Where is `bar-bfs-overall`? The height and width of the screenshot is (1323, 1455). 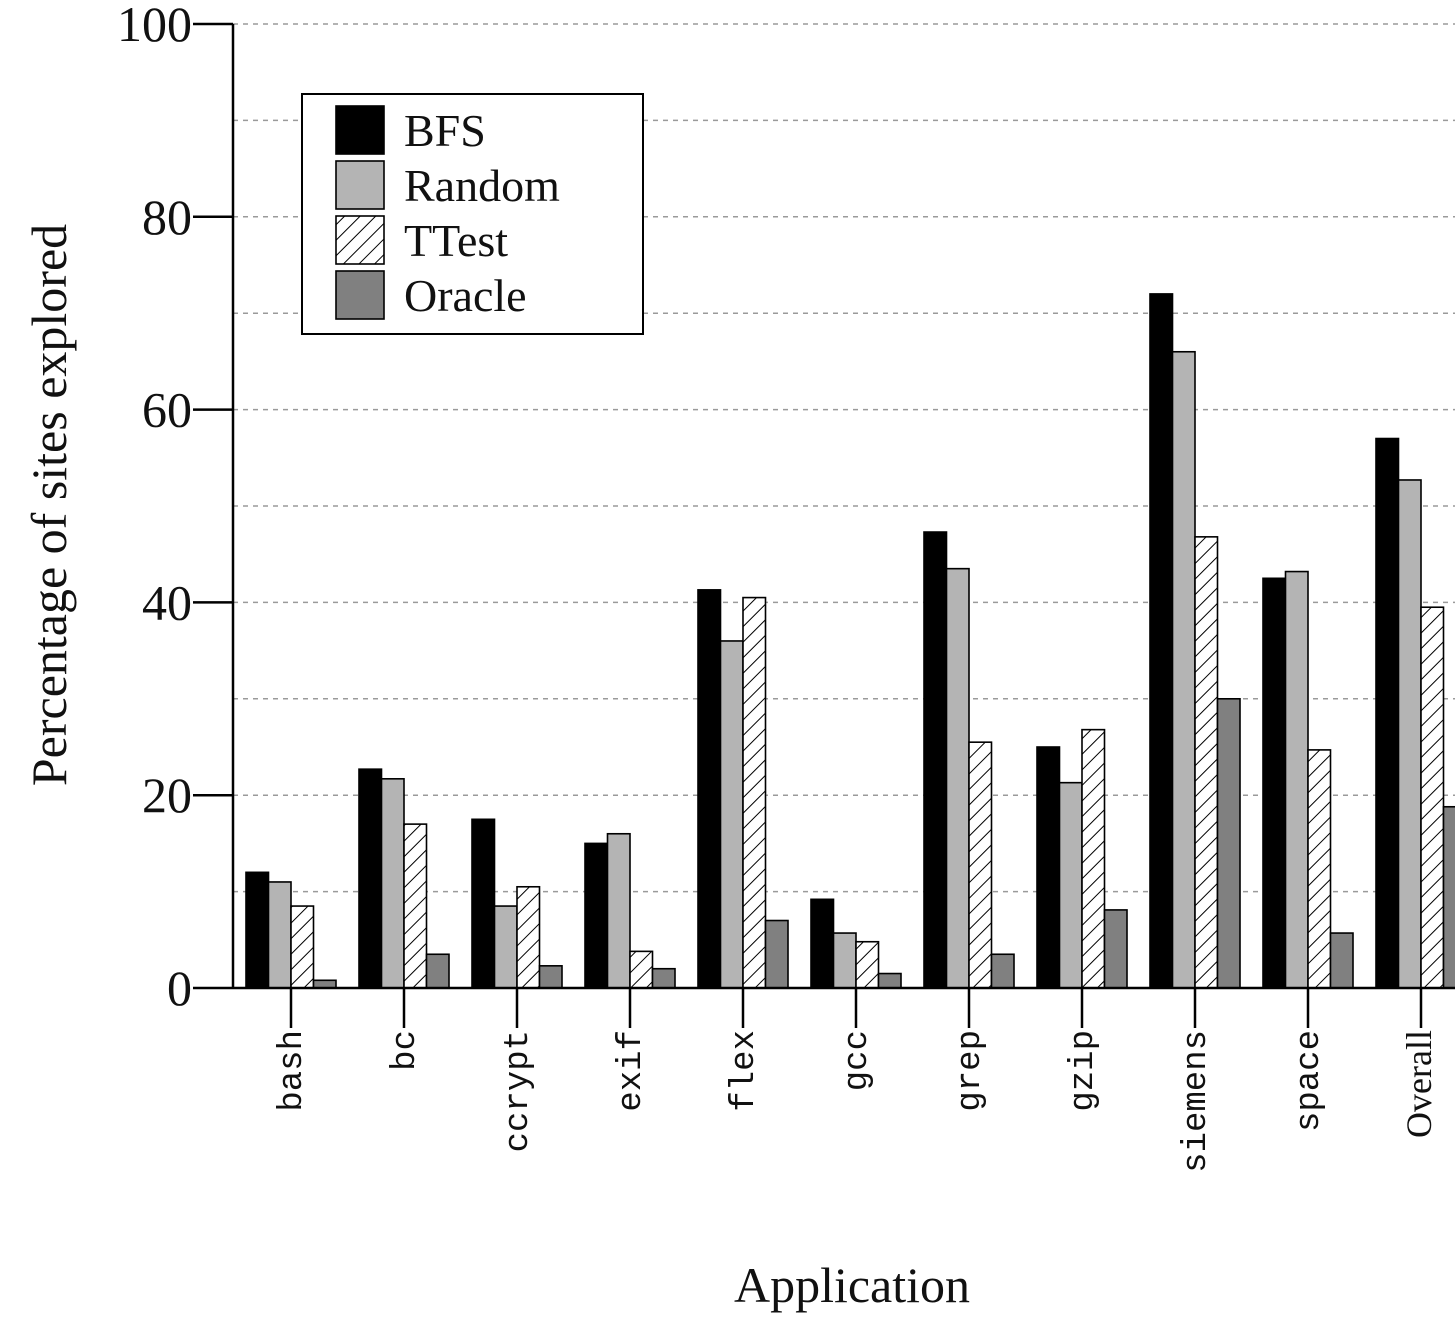
bar-bfs-overall is located at coordinates (1387, 713).